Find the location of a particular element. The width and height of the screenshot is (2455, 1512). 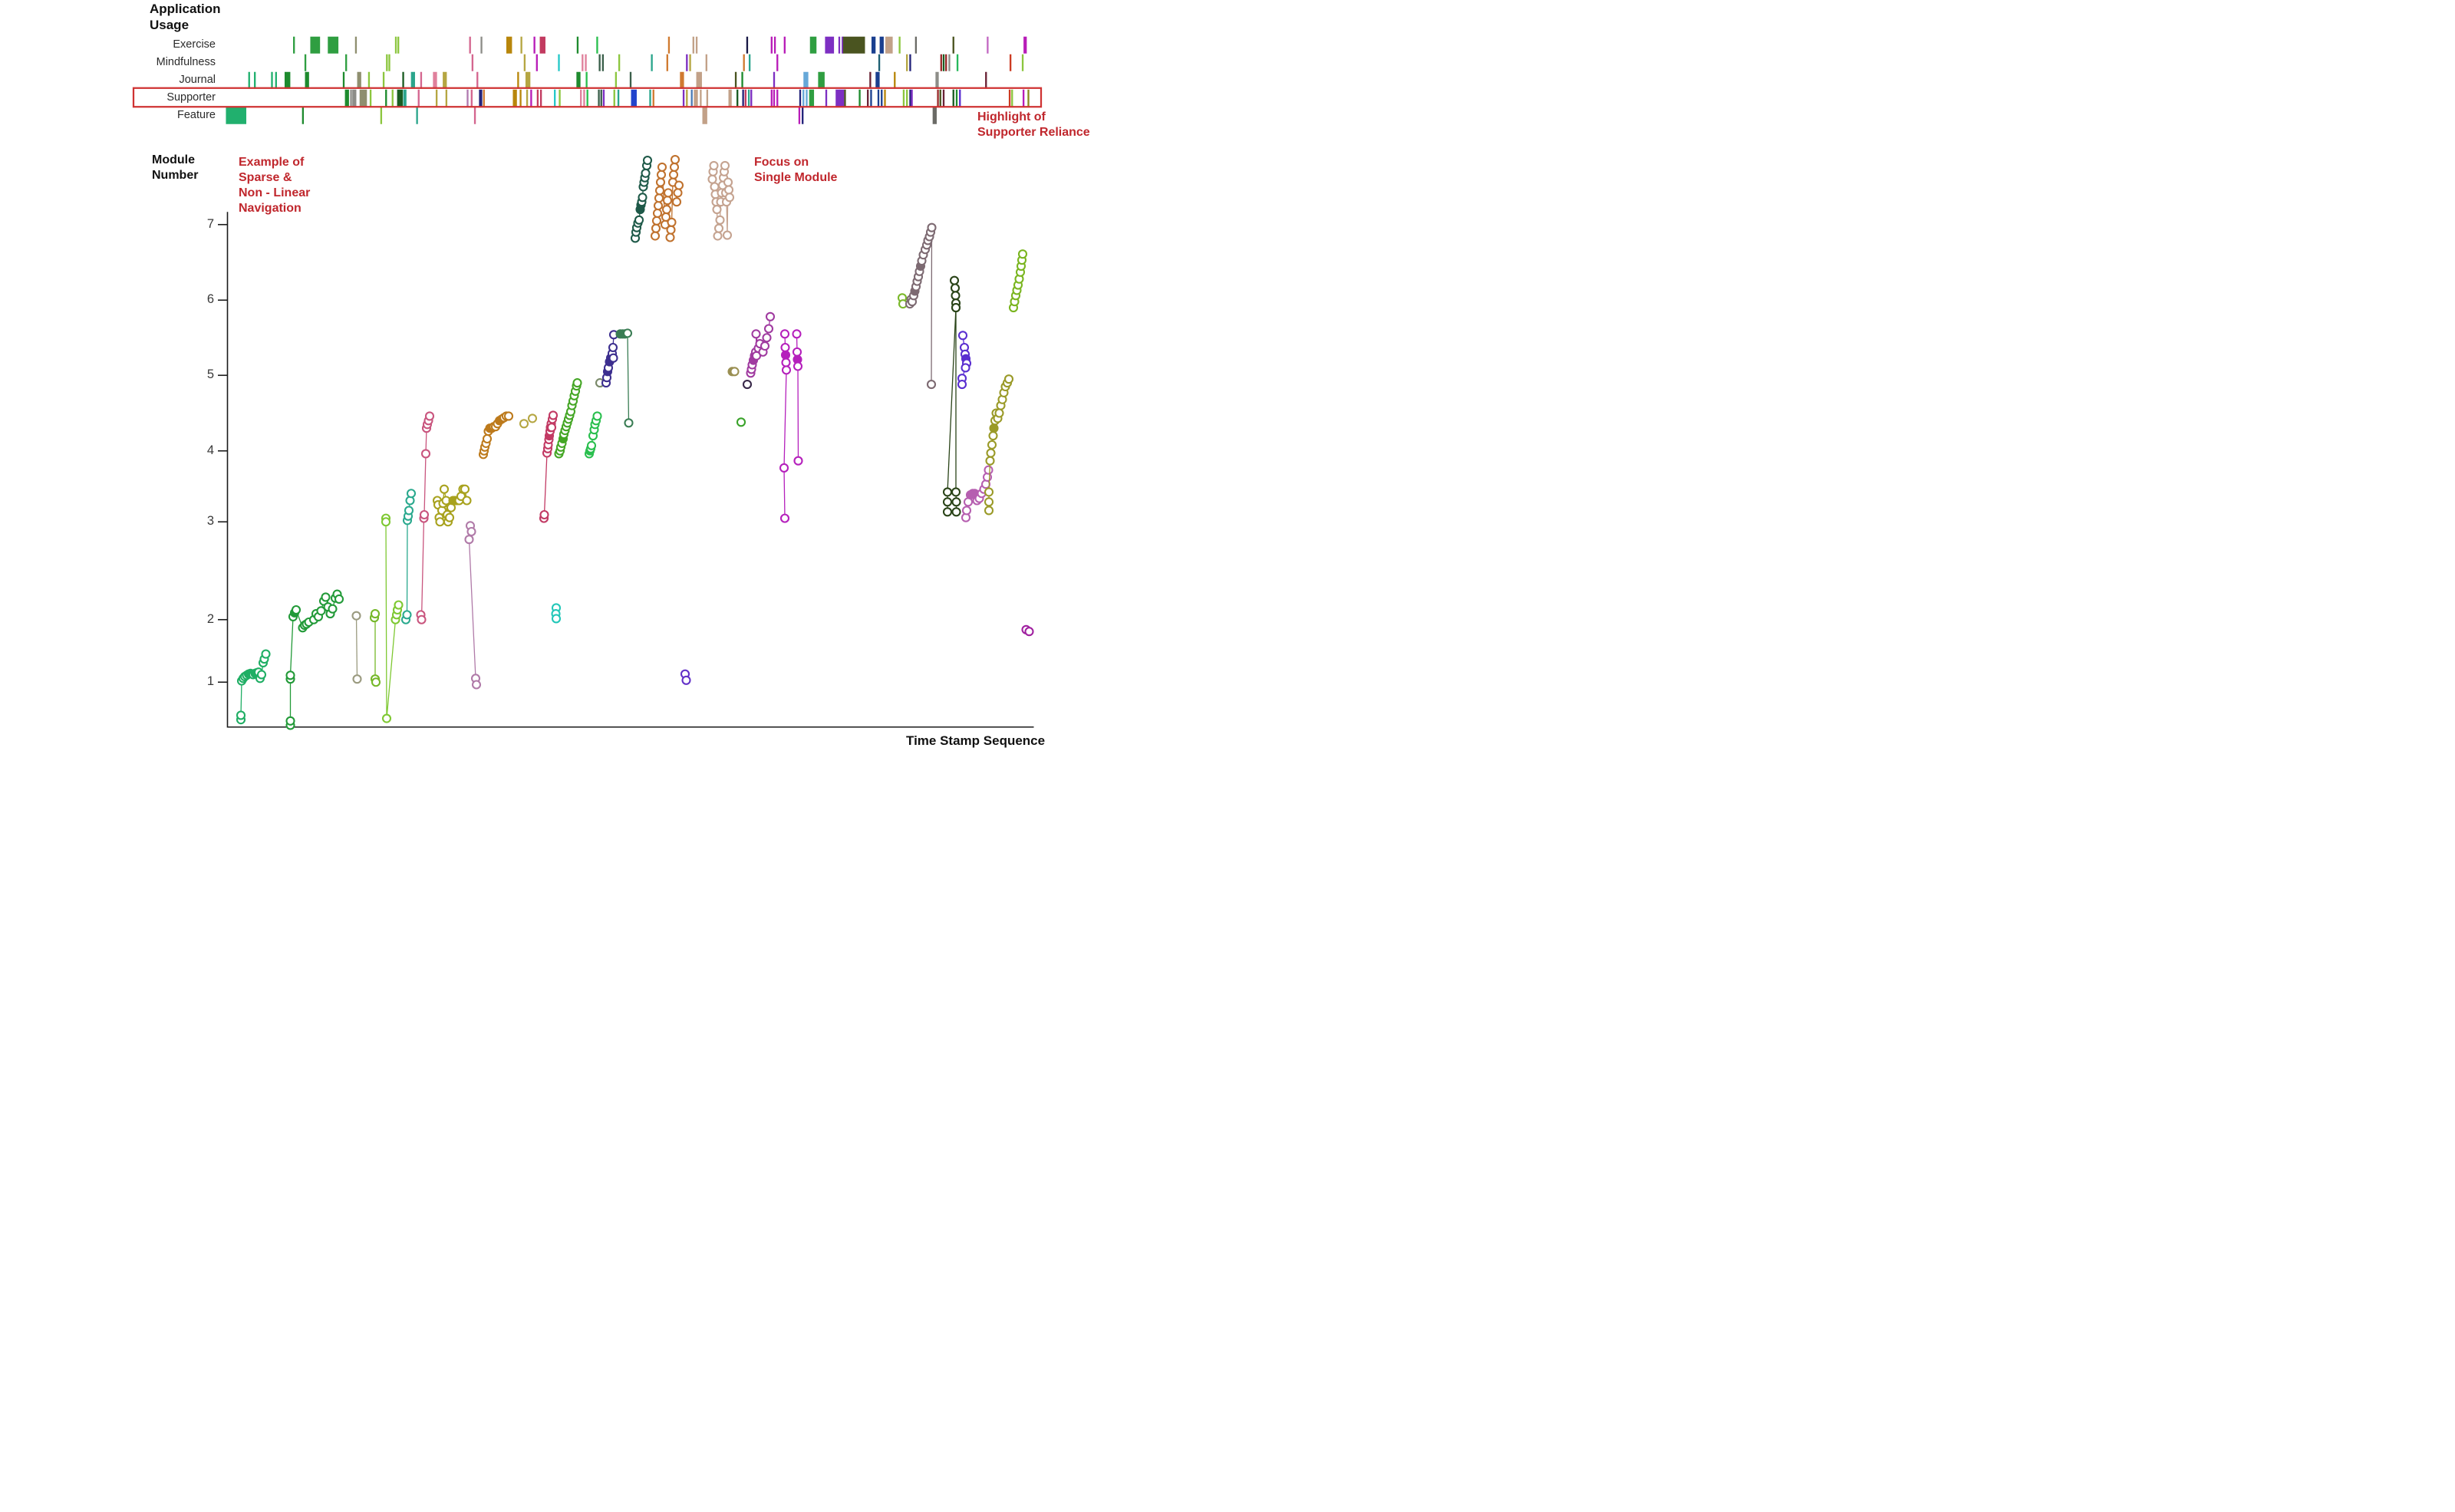

annotation-highlight: Highlight of Supporter Reliance is located at coordinates (1033, 124).